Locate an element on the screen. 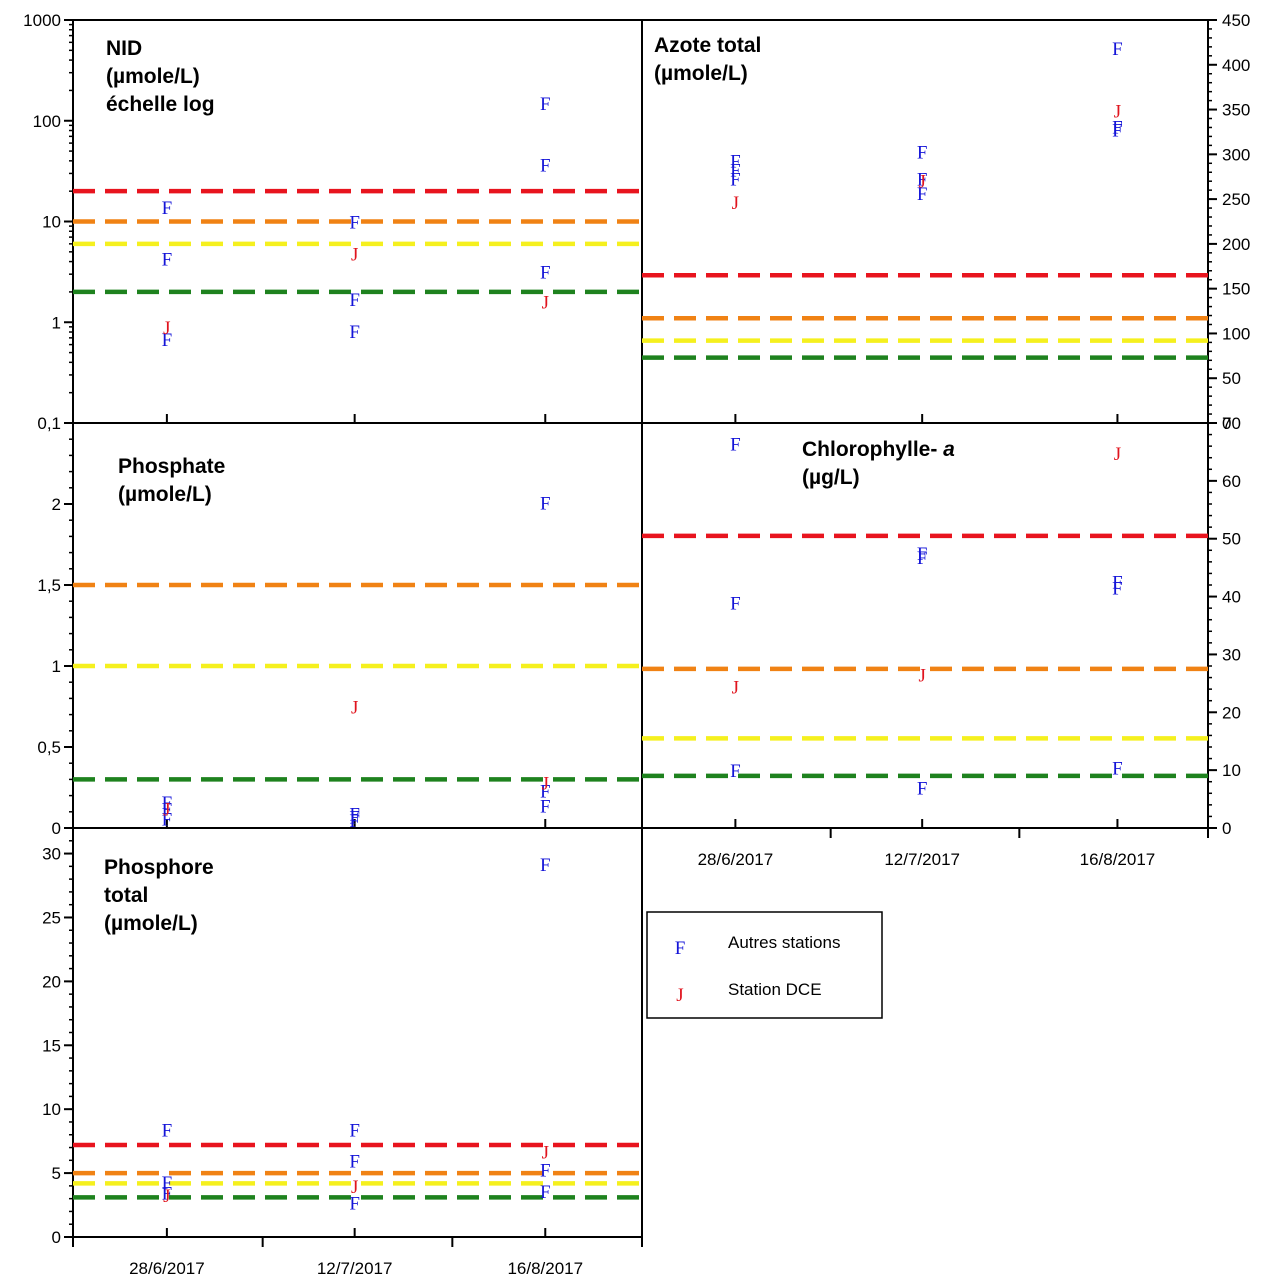  azote-y-tick-label: 250 is located at coordinates (1236, 199).